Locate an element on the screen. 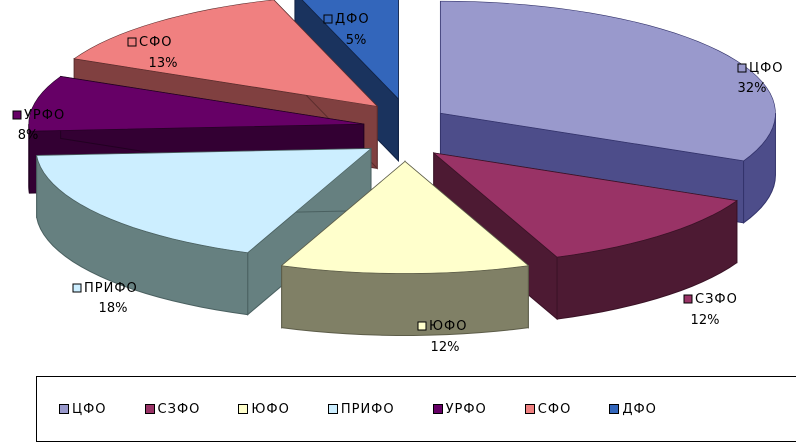 The width and height of the screenshot is (796, 443). data-label-4: ПРИФО 18% is located at coordinates (105, 298).